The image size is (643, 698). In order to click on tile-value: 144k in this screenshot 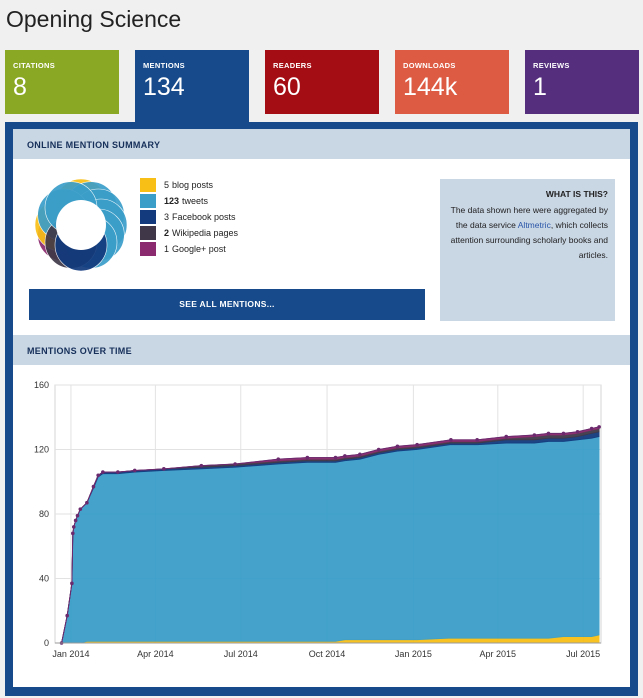, I will do `click(430, 87)`.